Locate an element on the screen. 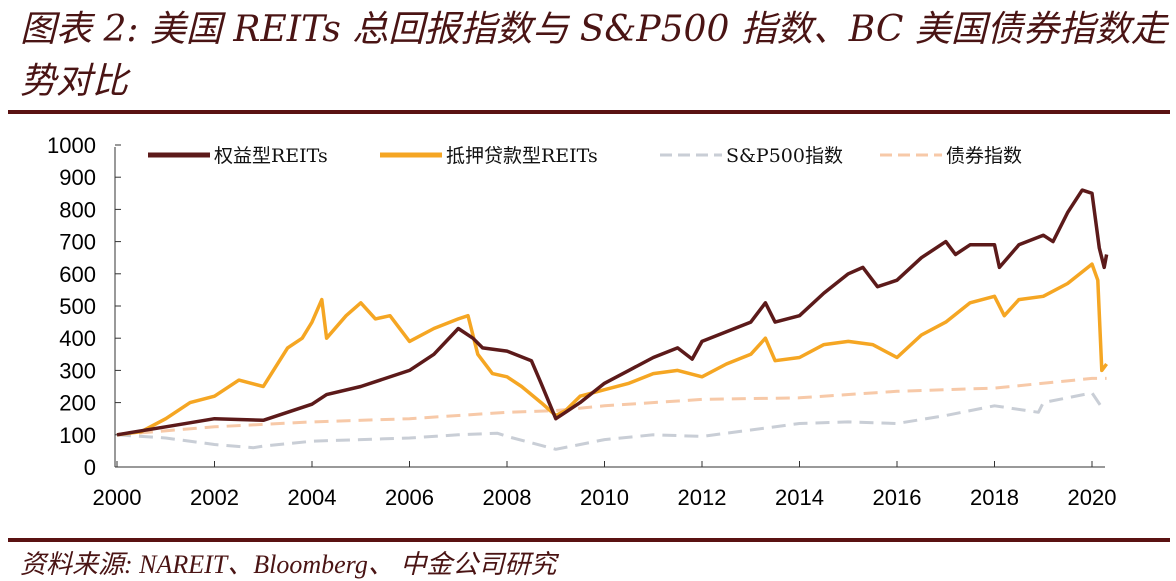 Image resolution: width=1176 pixels, height=581 pixels. title-divider is located at coordinates (589, 112).